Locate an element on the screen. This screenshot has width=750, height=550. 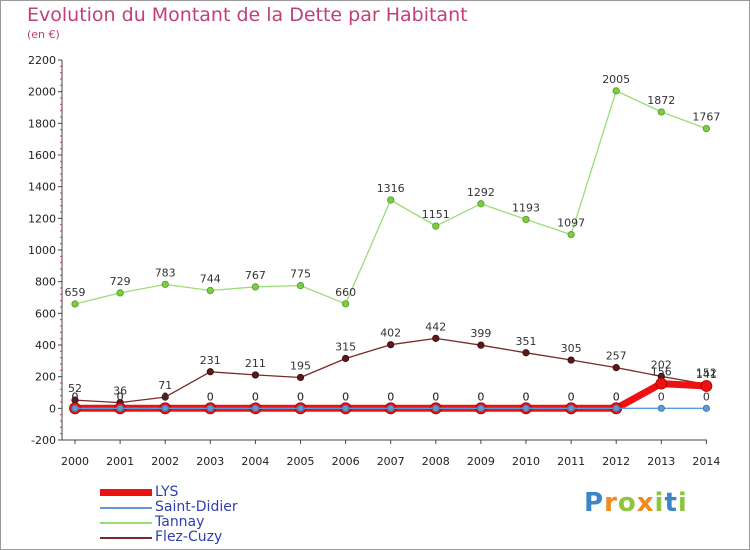
data-label-flez-cuzy: 257 is located at coordinates (616, 356).